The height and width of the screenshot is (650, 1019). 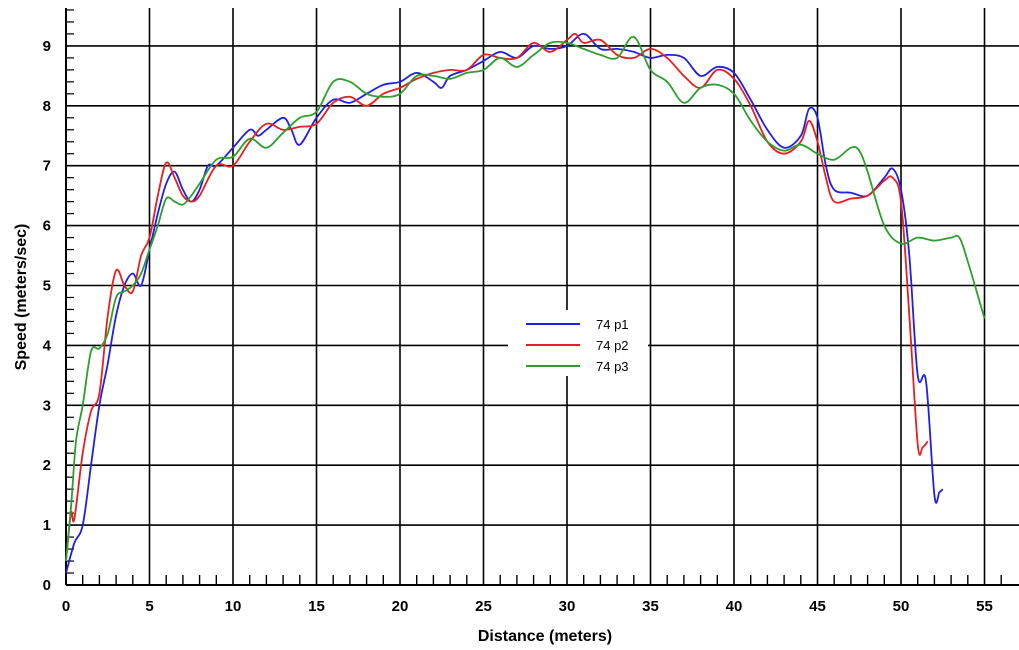 I want to click on x-tick-label: 40, so click(x=734, y=606).